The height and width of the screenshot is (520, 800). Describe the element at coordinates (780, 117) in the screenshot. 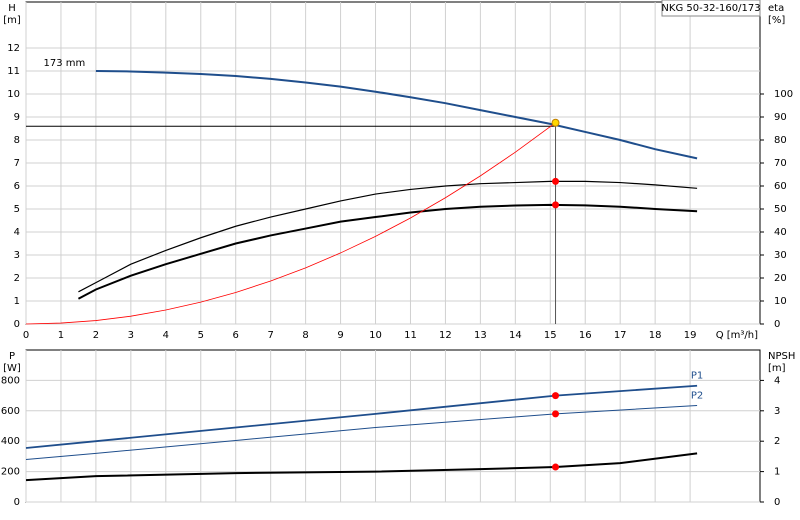

I see `y2-tick-label: 90` at that location.